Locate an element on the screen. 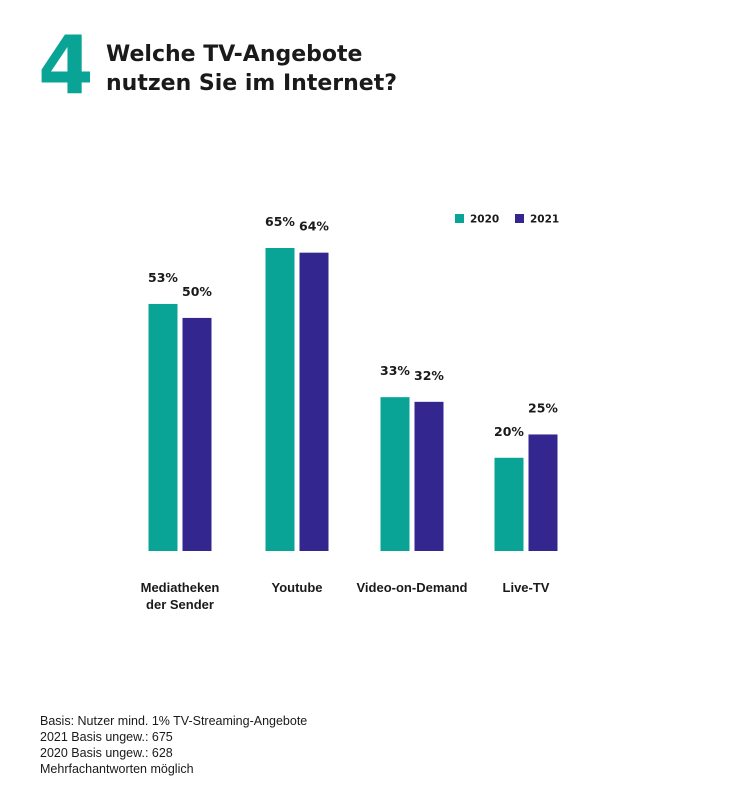 The image size is (732, 800). chart-number: 4 is located at coordinates (66, 65).